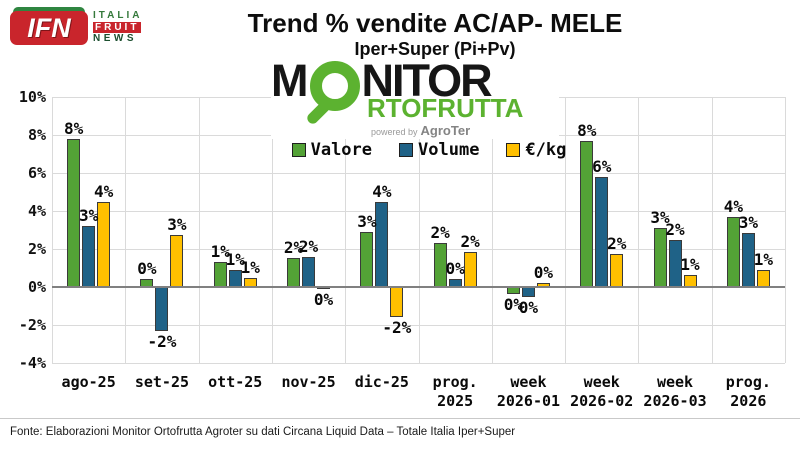 This screenshot has height=450, width=800. What do you see at coordinates (36, 173) in the screenshot?
I see `y-axis-tick: 6%` at bounding box center [36, 173].